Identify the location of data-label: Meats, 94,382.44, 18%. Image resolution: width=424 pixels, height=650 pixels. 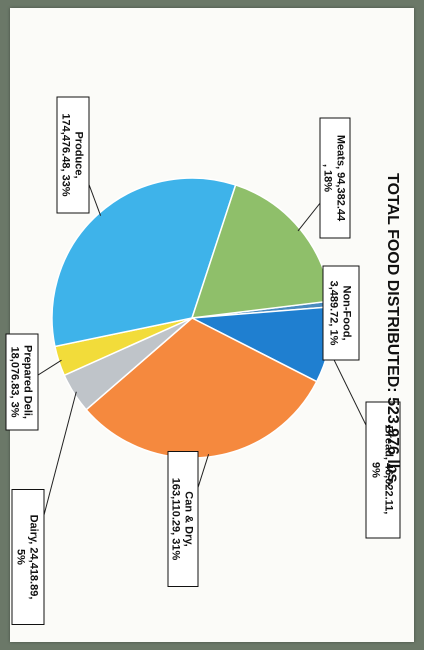
(335, 178).